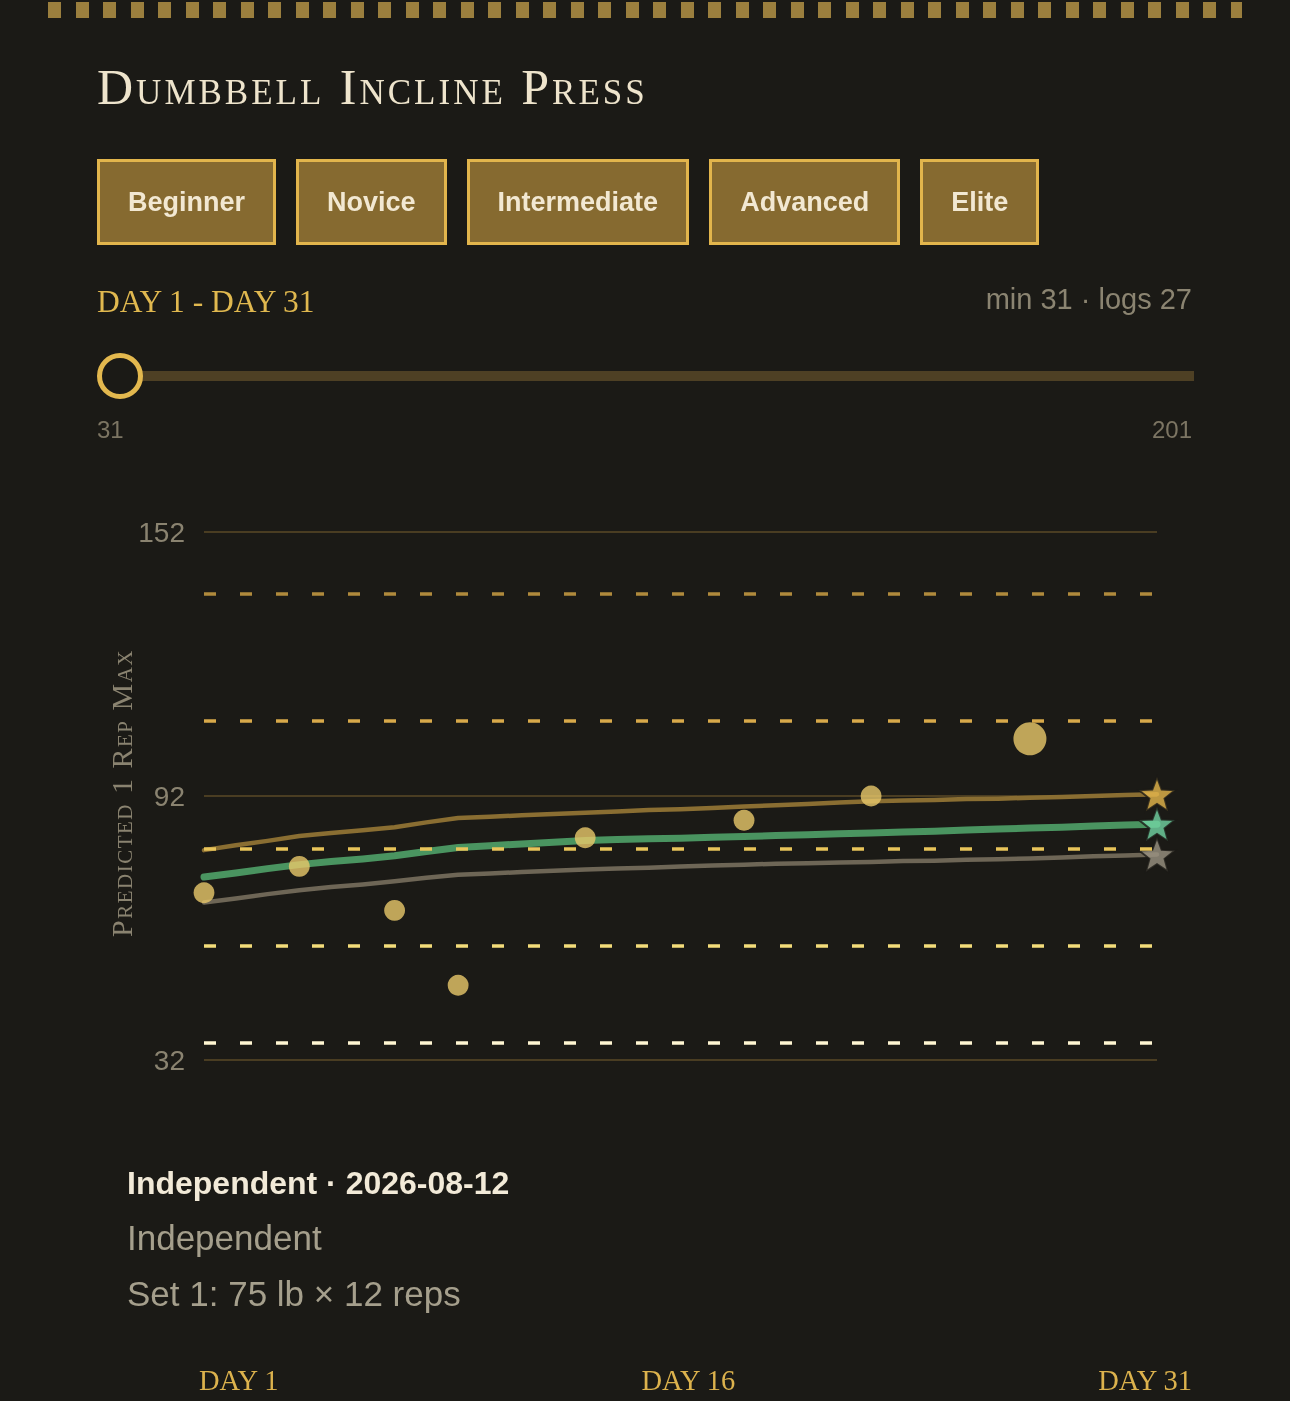 The width and height of the screenshot is (1290, 1401). I want to click on text: Set 1: 75 lb × 12 reps, so click(294, 1293).